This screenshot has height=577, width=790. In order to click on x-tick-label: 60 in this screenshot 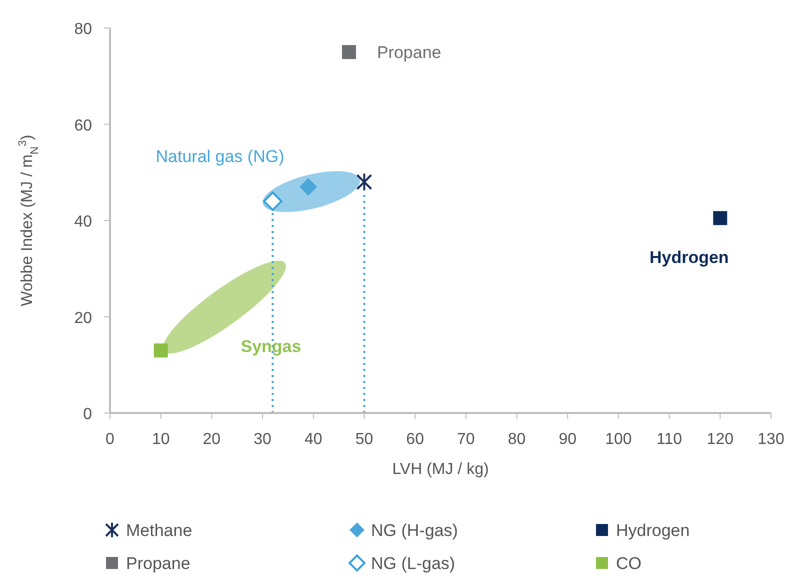, I will do `click(415, 439)`.